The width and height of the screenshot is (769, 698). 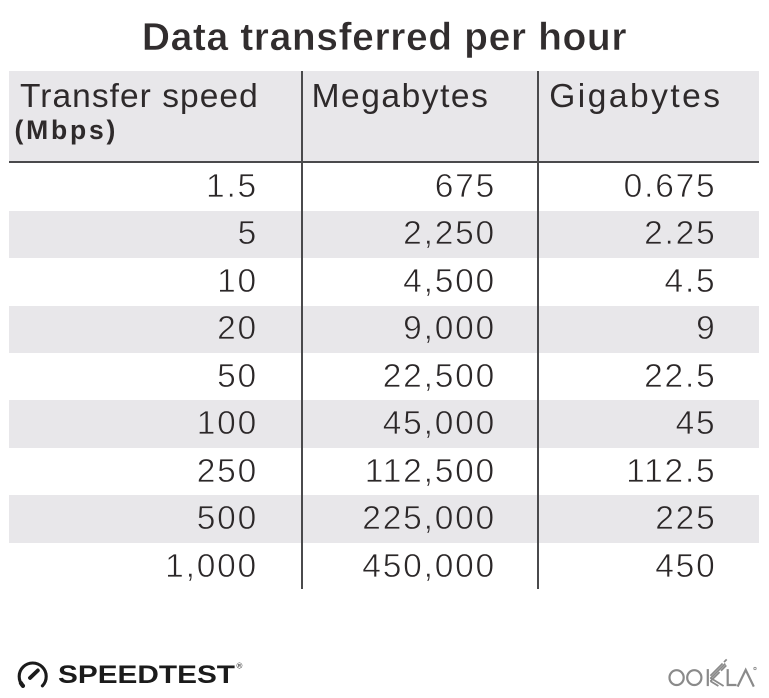 What do you see at coordinates (146, 675) in the screenshot?
I see `svg-text: SPEEDTEST` at bounding box center [146, 675].